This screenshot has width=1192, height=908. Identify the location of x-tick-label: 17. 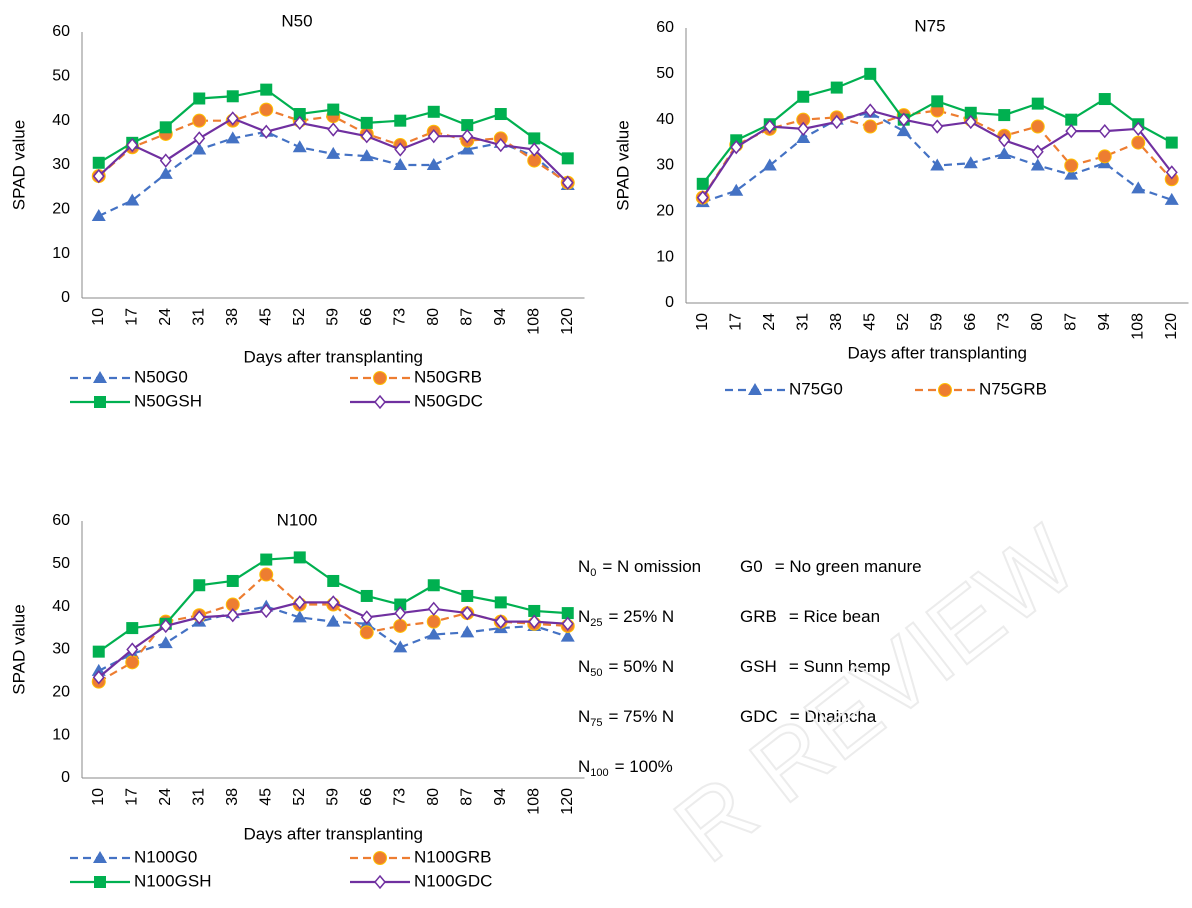
(131, 317).